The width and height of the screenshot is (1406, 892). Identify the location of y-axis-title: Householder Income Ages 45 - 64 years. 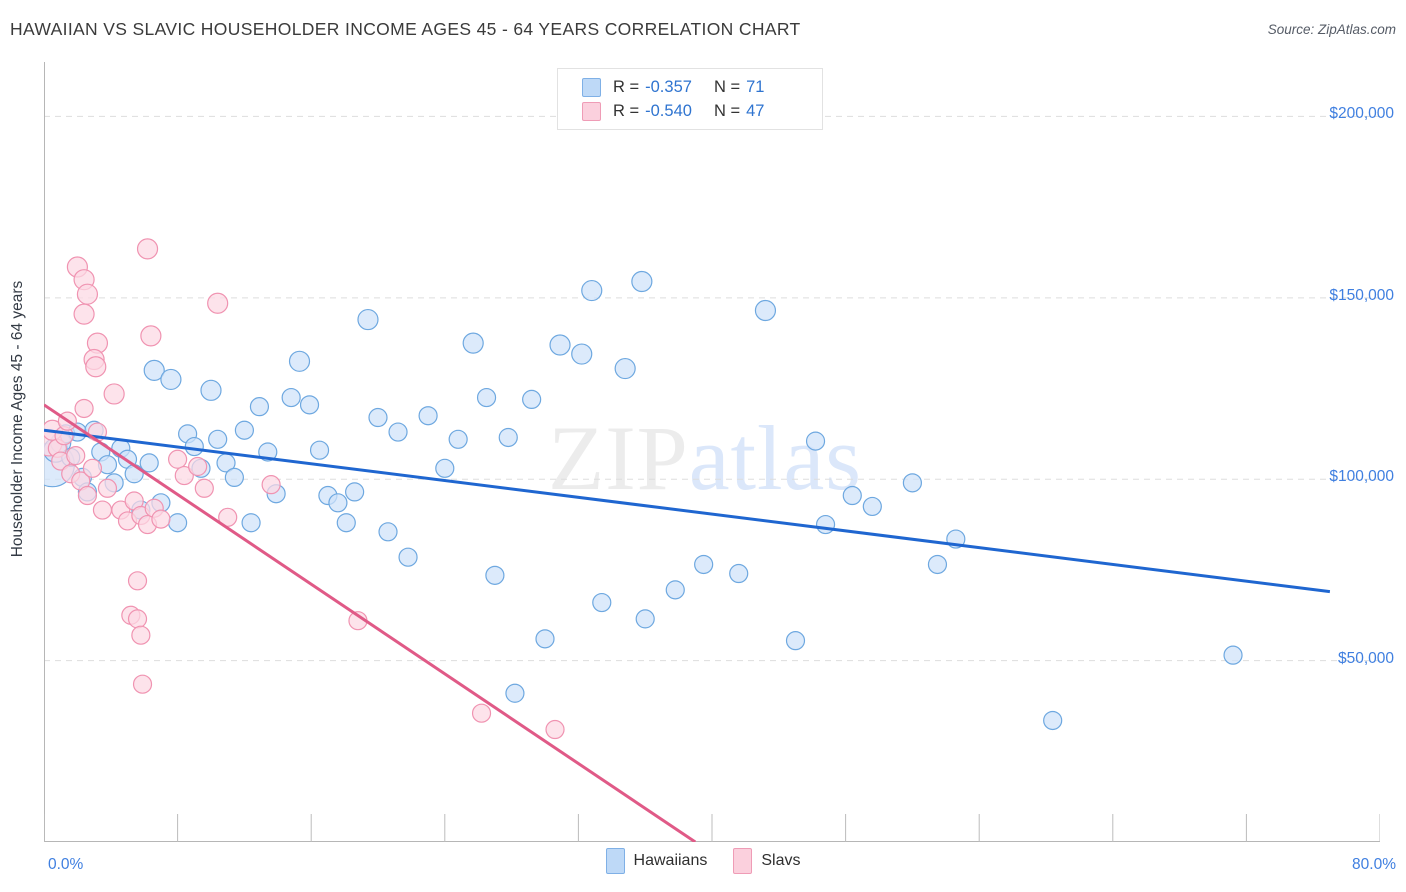
(17, 419).